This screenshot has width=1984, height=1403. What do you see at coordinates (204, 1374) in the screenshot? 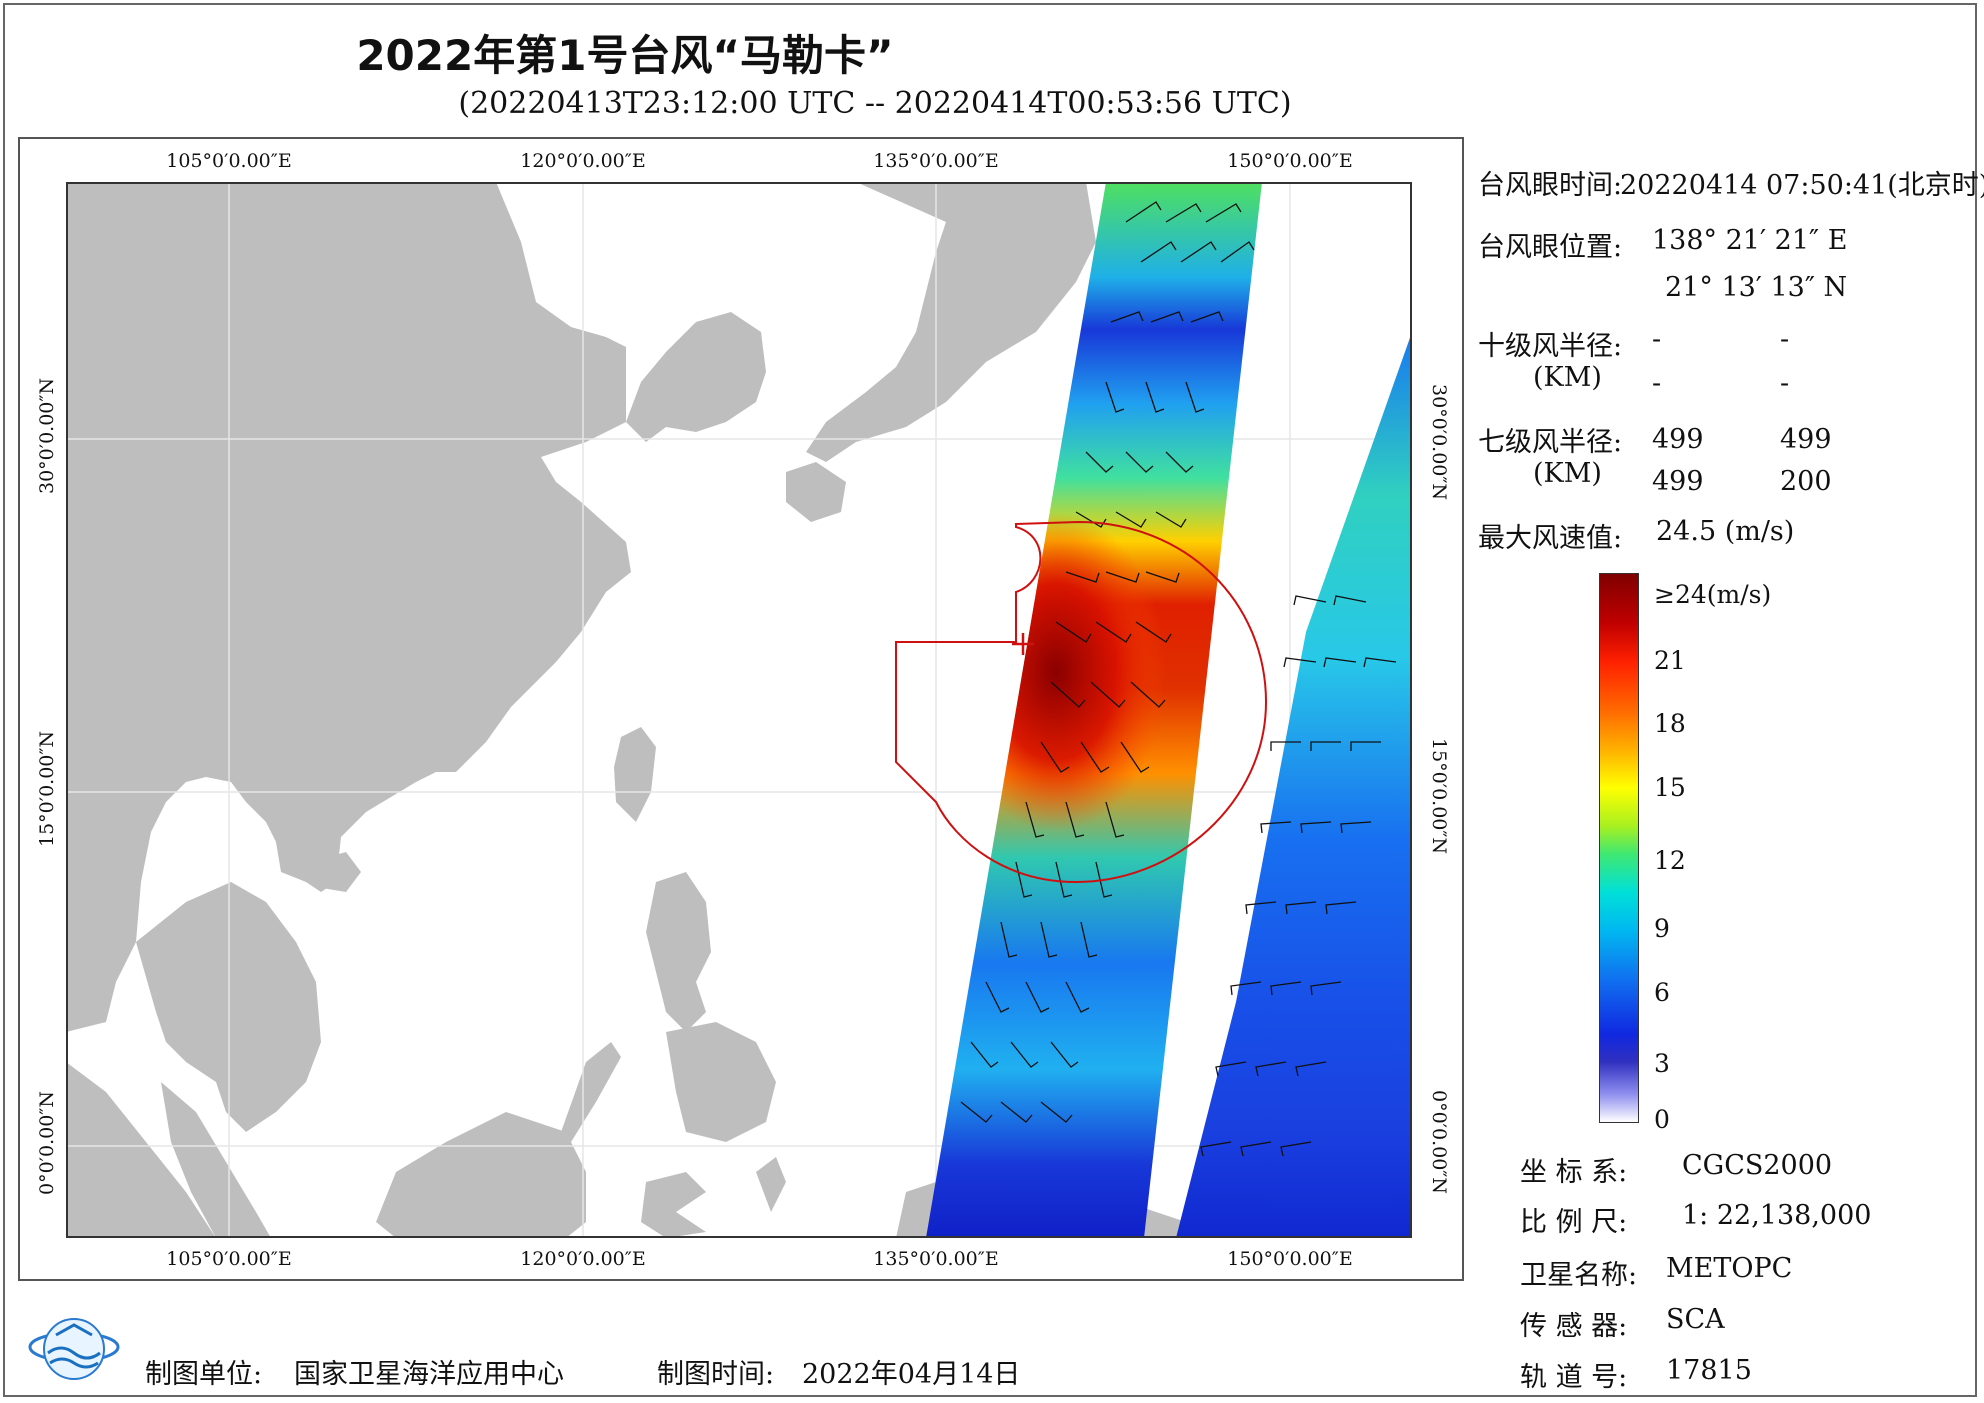
I see `unit-label: 制图单位:` at bounding box center [204, 1374].